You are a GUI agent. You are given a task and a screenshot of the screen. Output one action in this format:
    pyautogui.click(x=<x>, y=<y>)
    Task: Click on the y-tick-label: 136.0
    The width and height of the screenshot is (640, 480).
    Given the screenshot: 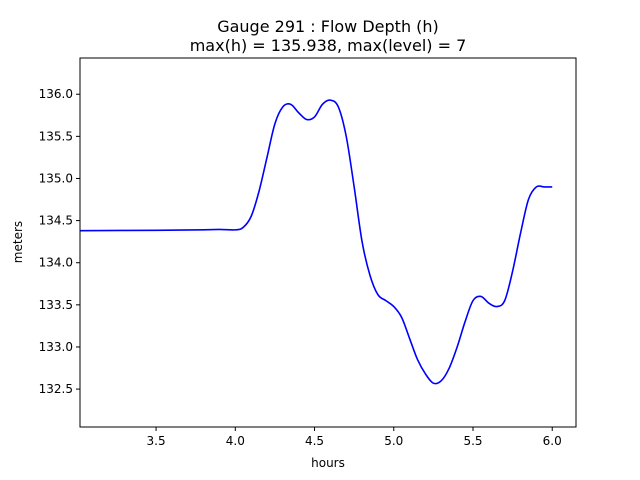 What is the action you would take?
    pyautogui.click(x=56, y=94)
    